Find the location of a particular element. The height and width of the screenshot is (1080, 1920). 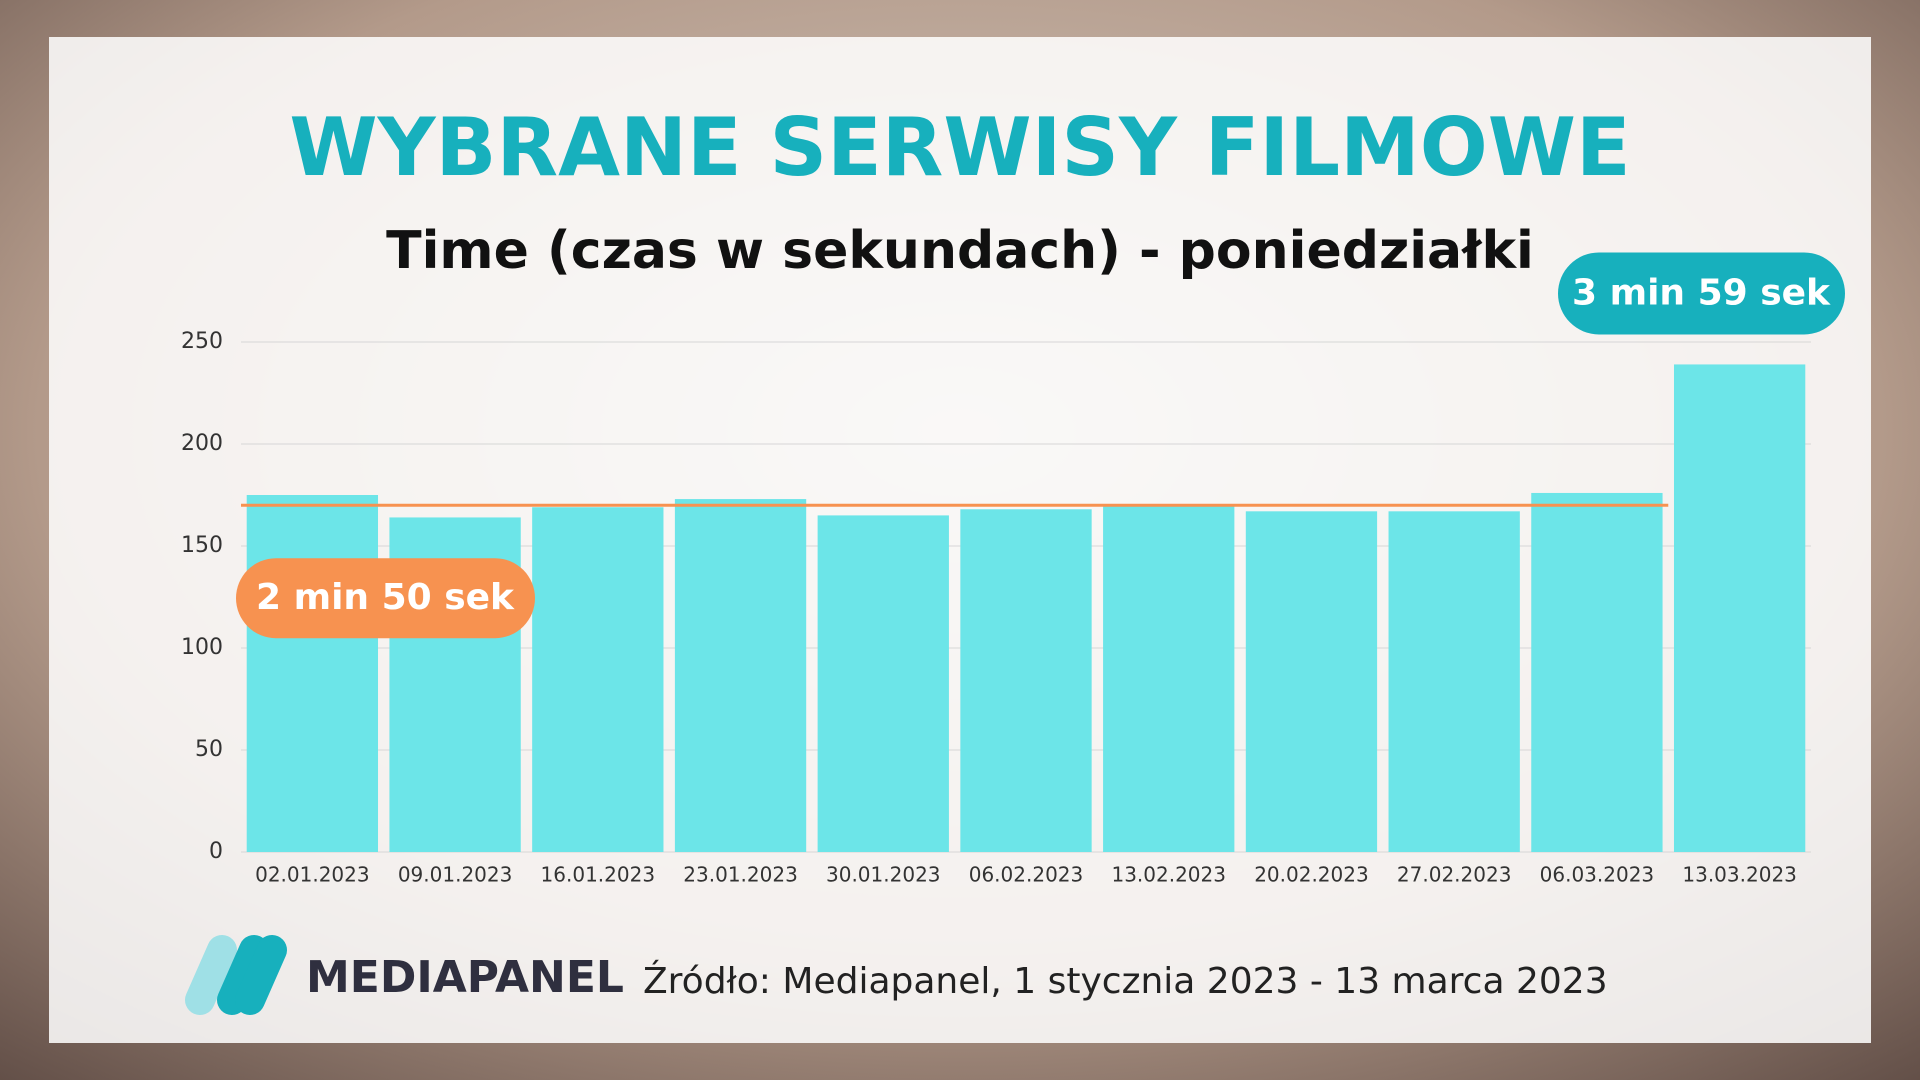

y-tick-label: 0 is located at coordinates (216, 851).